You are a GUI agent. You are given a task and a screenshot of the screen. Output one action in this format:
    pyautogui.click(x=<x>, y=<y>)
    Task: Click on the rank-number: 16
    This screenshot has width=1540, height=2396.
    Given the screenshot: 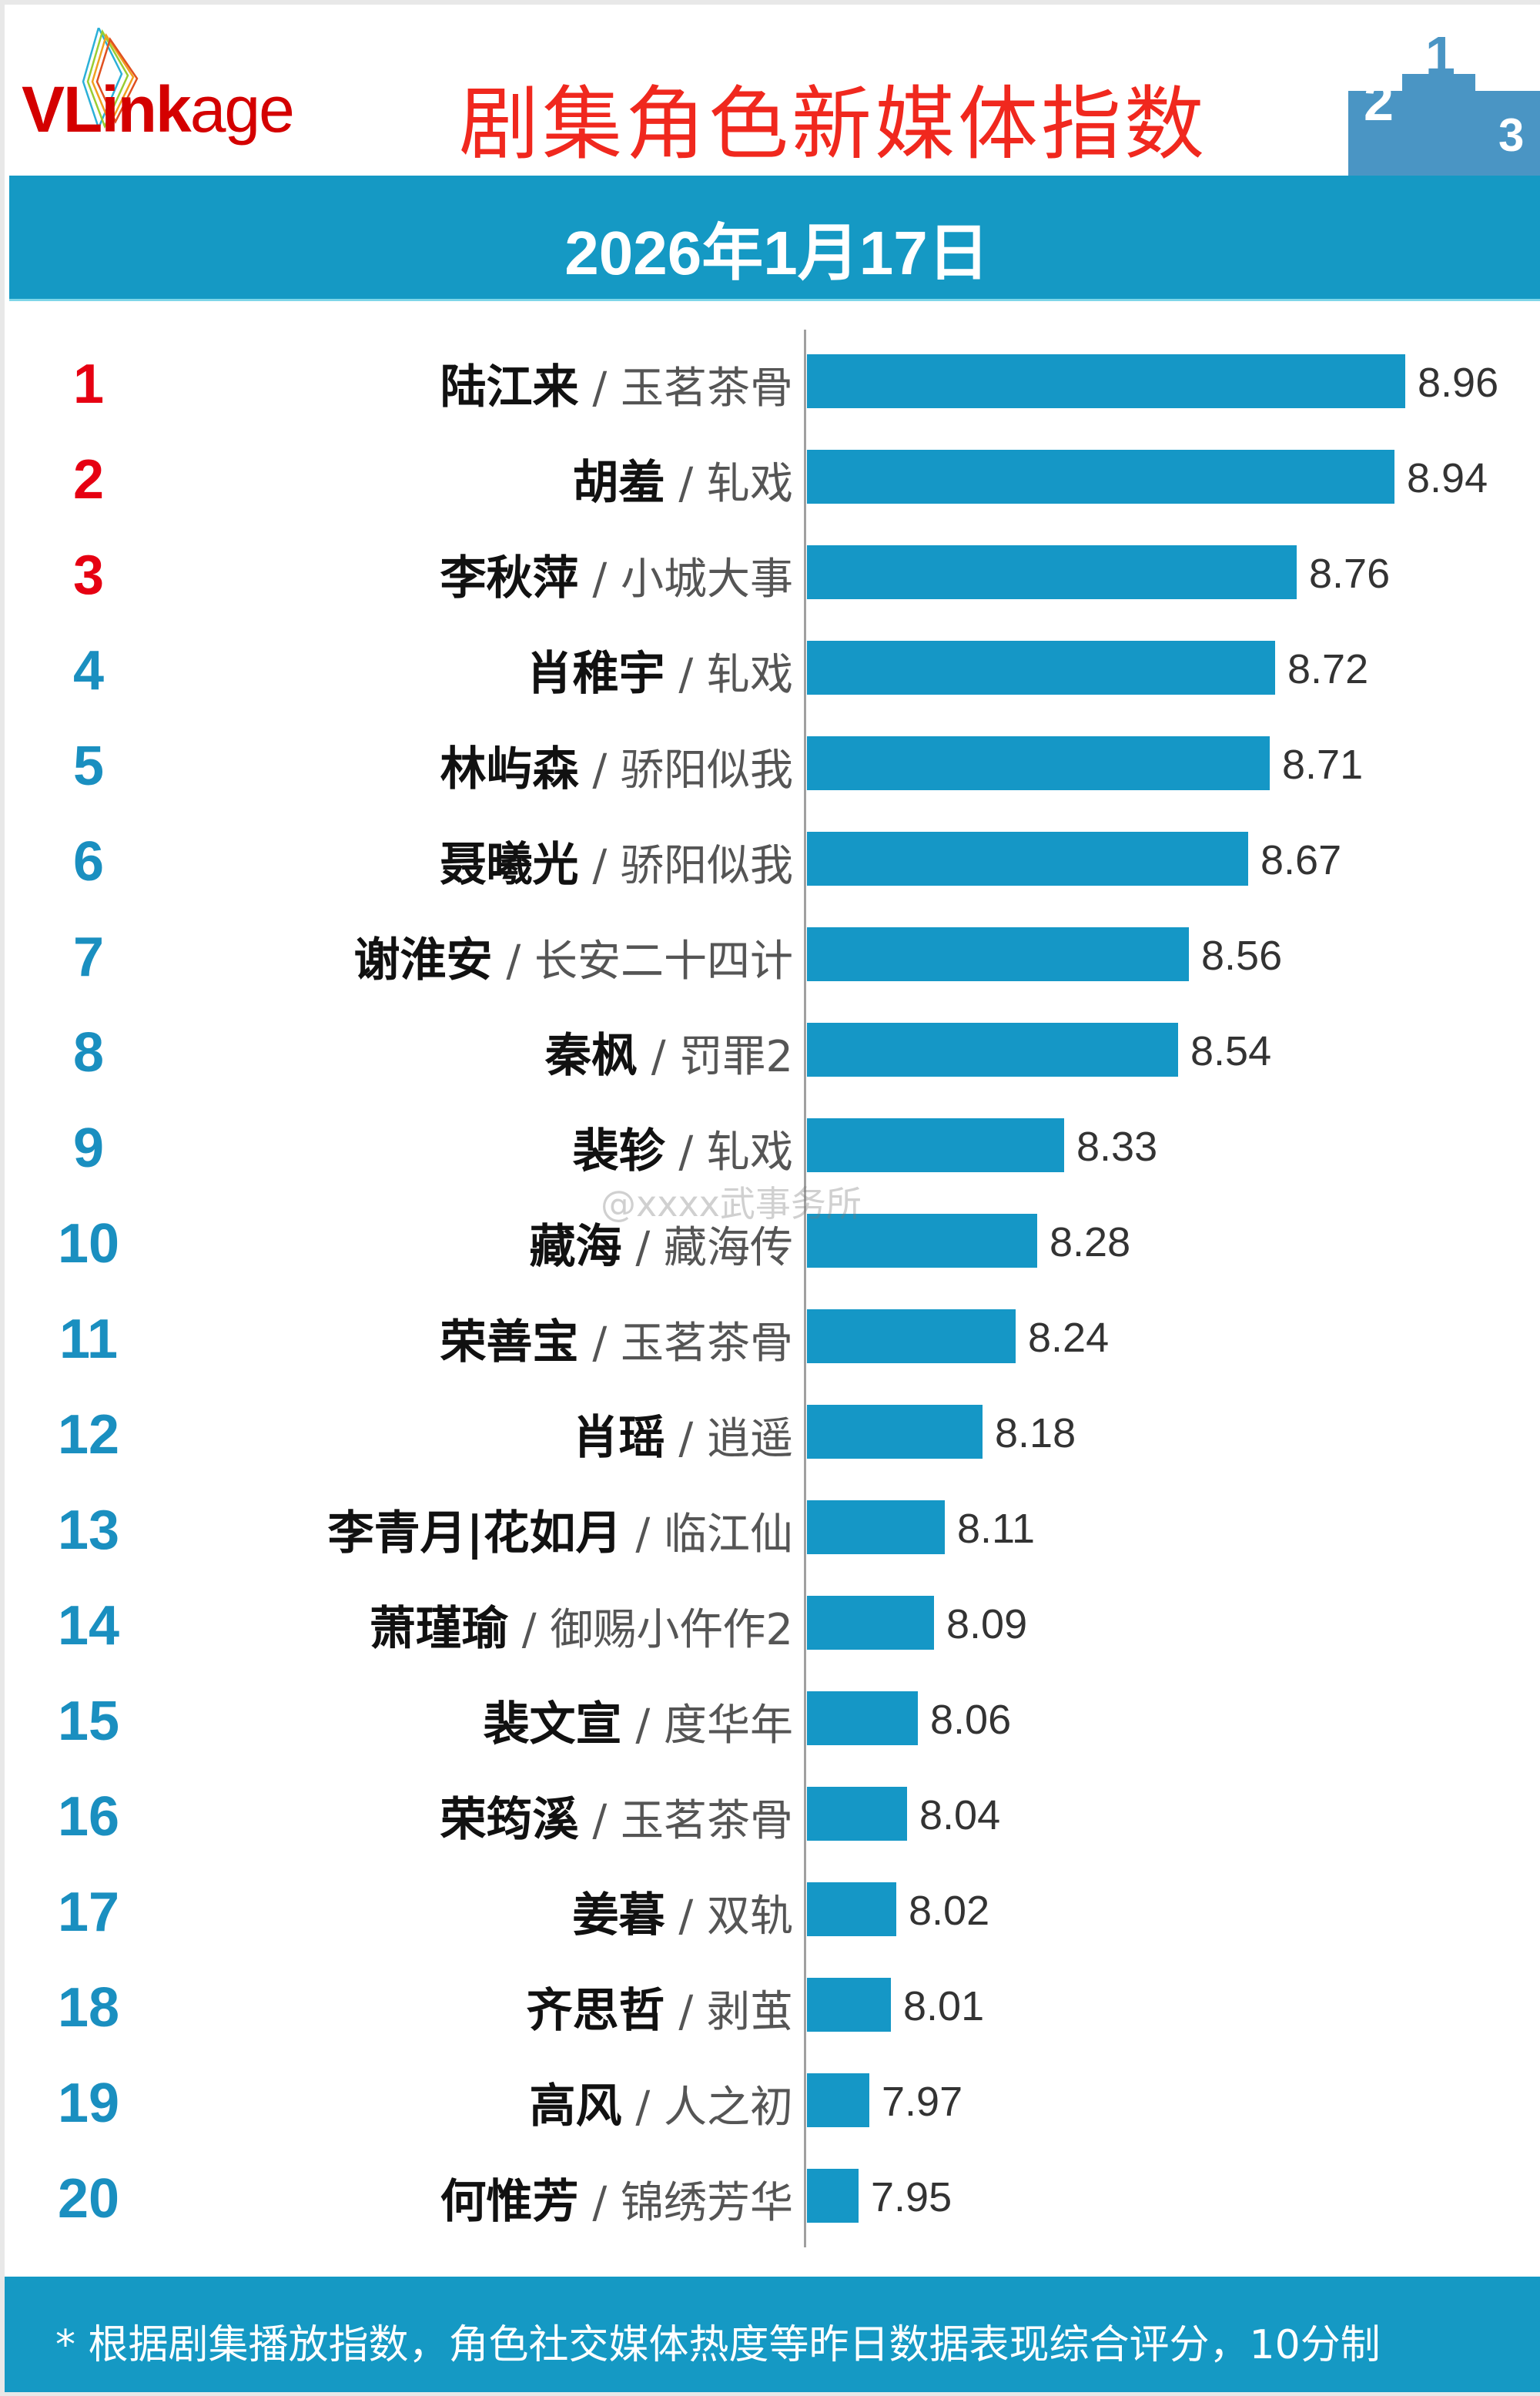 What is the action you would take?
    pyautogui.click(x=88, y=1817)
    